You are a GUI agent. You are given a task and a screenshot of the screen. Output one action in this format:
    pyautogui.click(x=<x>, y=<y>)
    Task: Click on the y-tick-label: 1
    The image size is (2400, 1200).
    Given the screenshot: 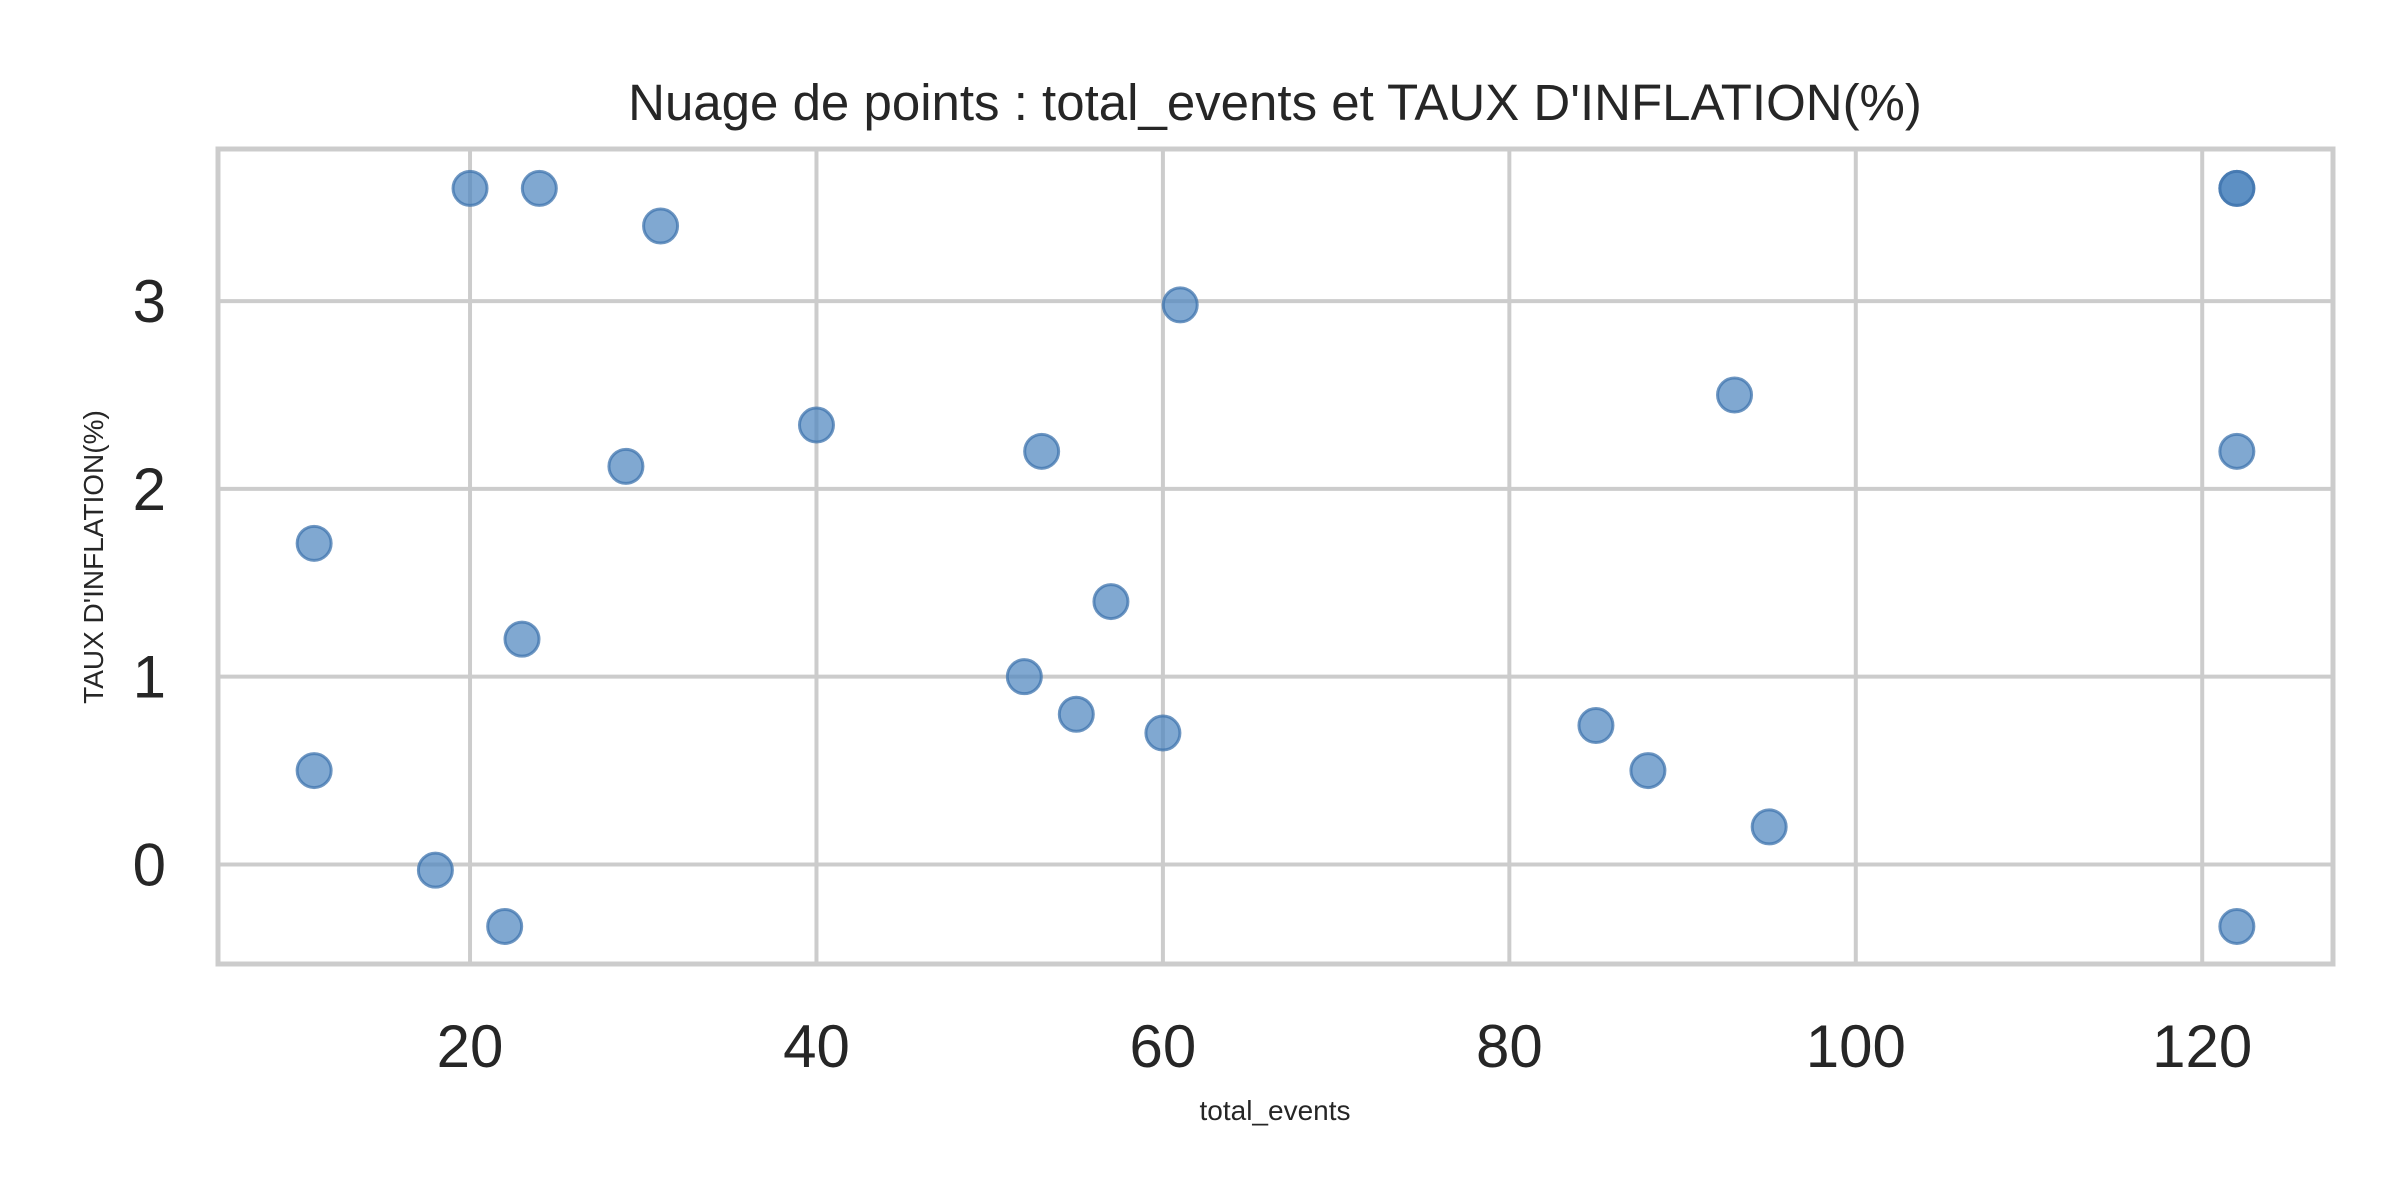 What is the action you would take?
    pyautogui.click(x=149, y=677)
    